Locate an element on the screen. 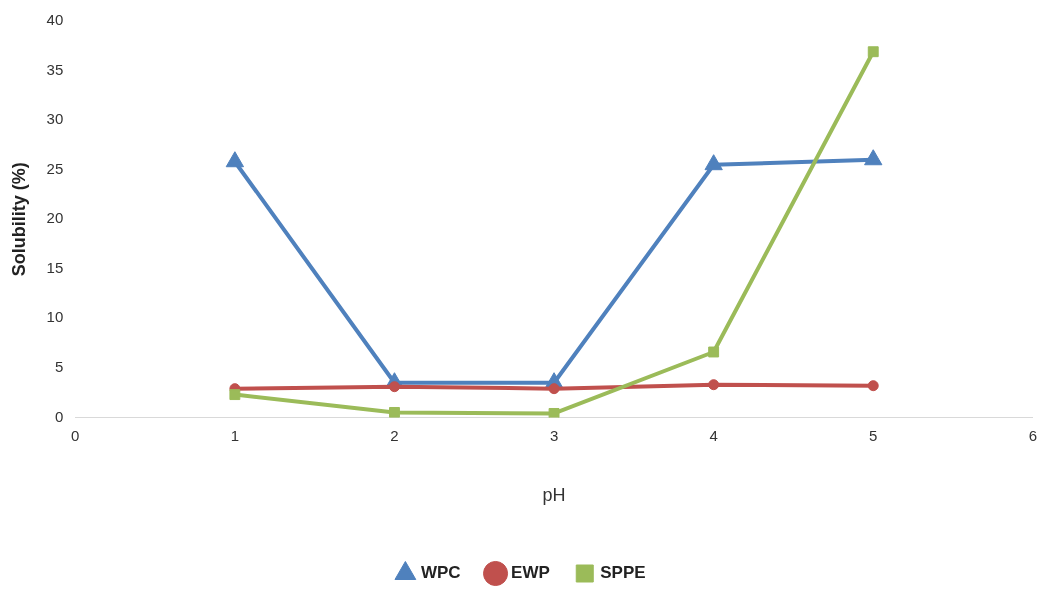 This screenshot has height=602, width=1047. x-axis-title: pH is located at coordinates (554, 495).